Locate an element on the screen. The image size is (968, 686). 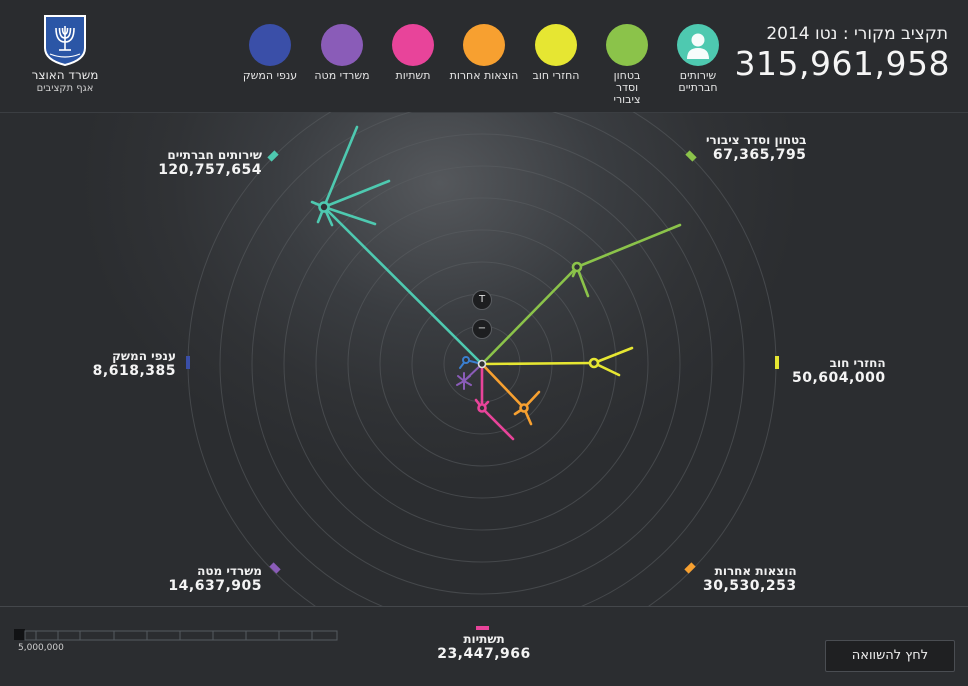
label-debt: החזרי חוב 50,604,000 is located at coordinates (839, 371).